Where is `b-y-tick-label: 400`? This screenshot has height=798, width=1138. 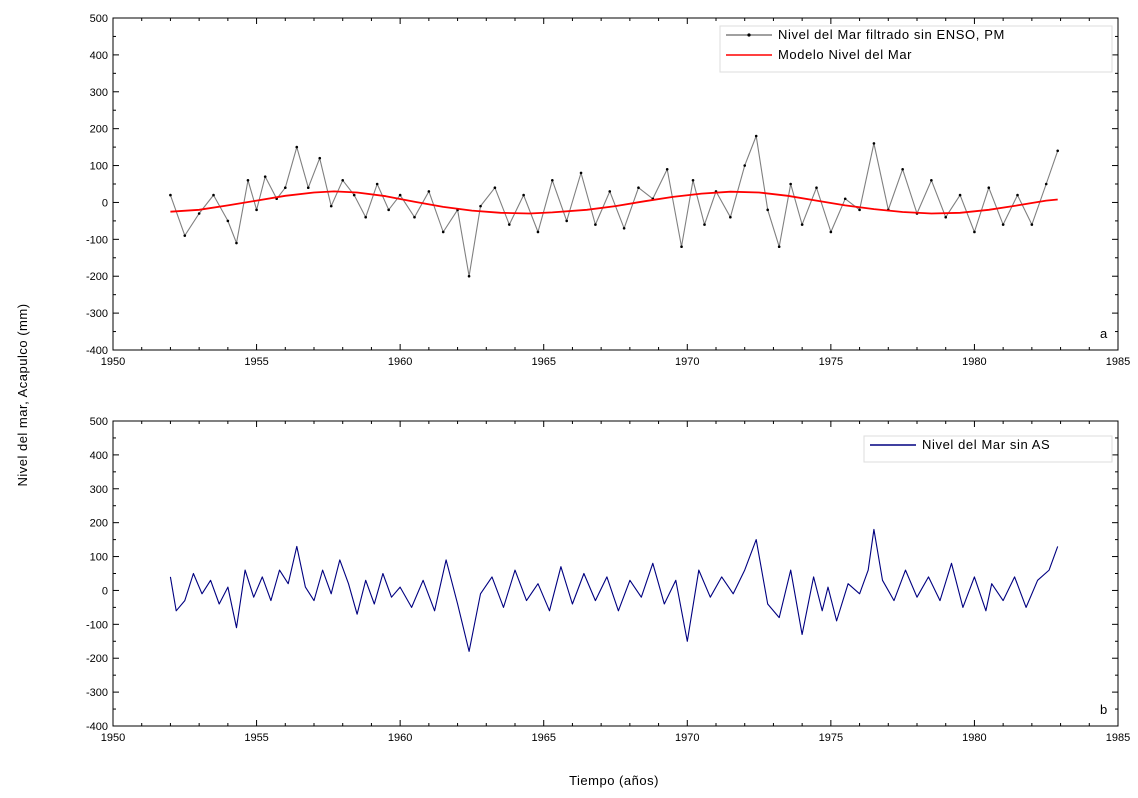
b-y-tick-label: 400 is located at coordinates (99, 456).